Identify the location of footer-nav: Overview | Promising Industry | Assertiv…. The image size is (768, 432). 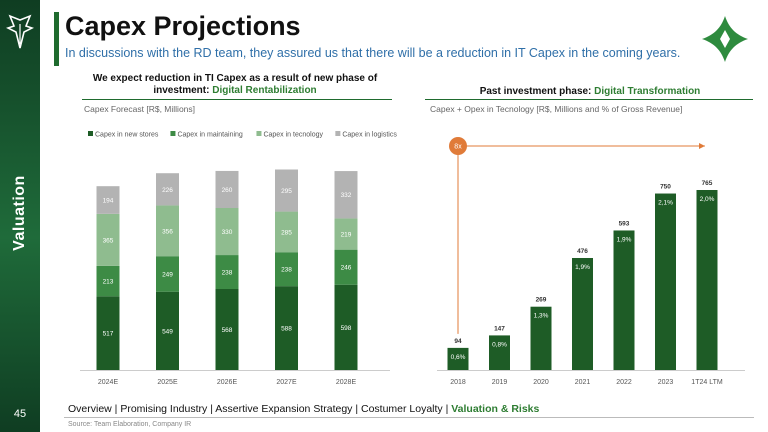
(303, 409).